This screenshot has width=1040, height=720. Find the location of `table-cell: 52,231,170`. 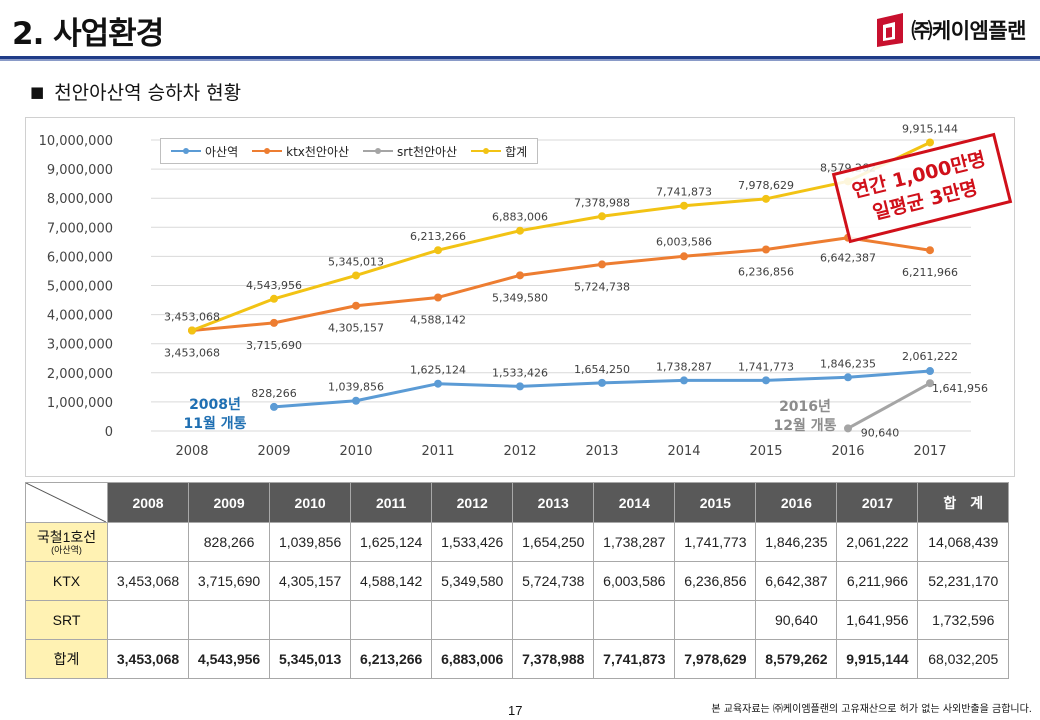

table-cell: 52,231,170 is located at coordinates (963, 581).